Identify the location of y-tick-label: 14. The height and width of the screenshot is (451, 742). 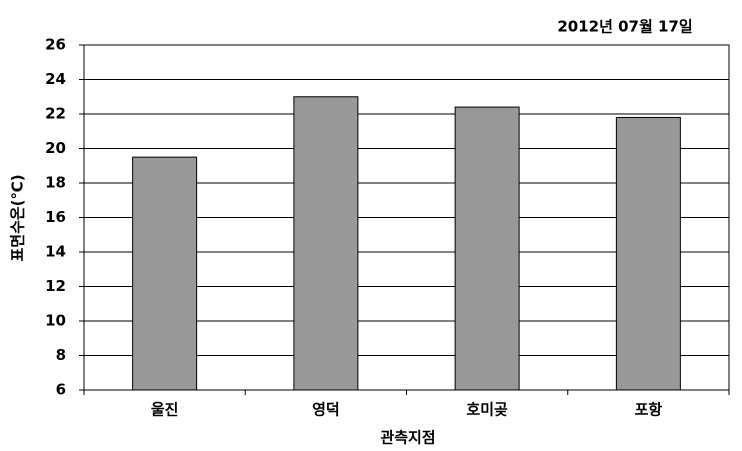
(55, 252).